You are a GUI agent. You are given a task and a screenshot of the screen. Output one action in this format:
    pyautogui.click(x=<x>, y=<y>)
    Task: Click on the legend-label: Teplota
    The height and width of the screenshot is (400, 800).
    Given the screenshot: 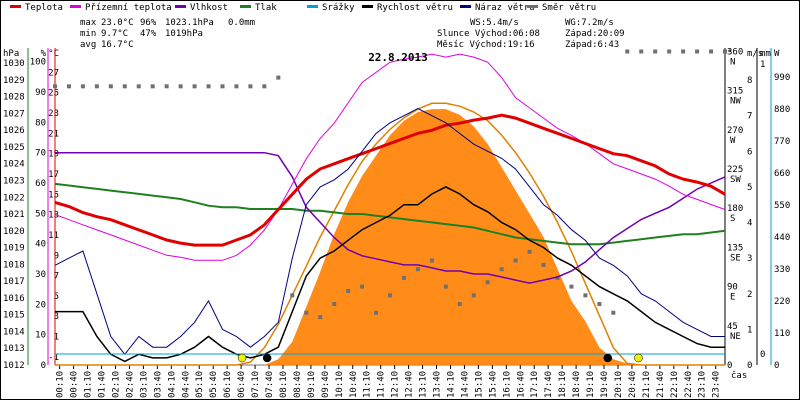 What is the action you would take?
    pyautogui.click(x=44, y=8)
    